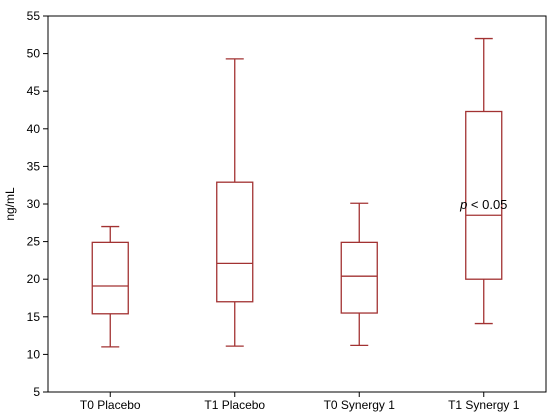  What do you see at coordinates (484, 405) in the screenshot?
I see `x-tick-label: T1 Synergy 1` at bounding box center [484, 405].